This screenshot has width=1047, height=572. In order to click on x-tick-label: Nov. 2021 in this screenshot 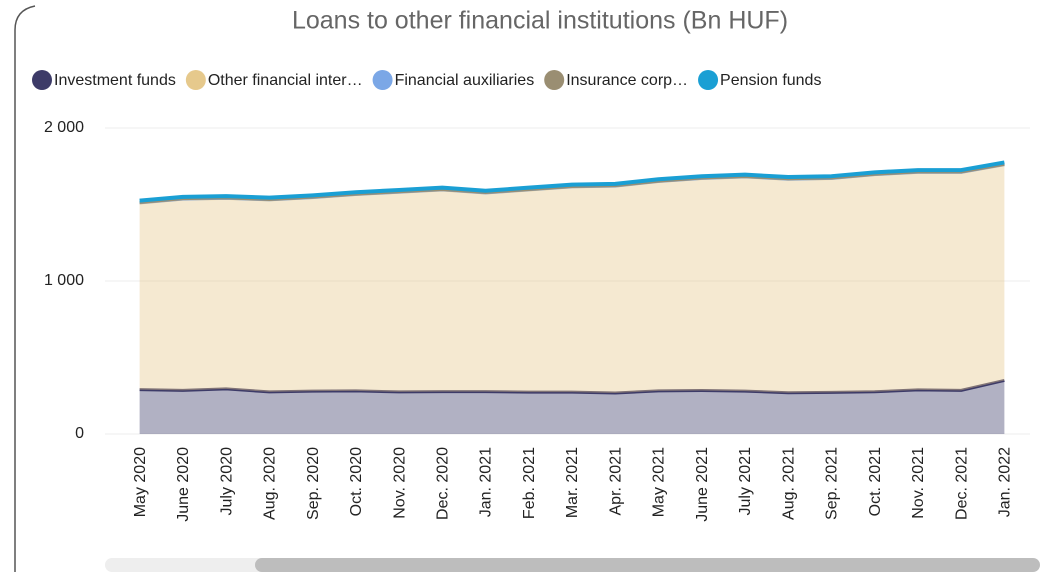, I will do `click(918, 483)`.